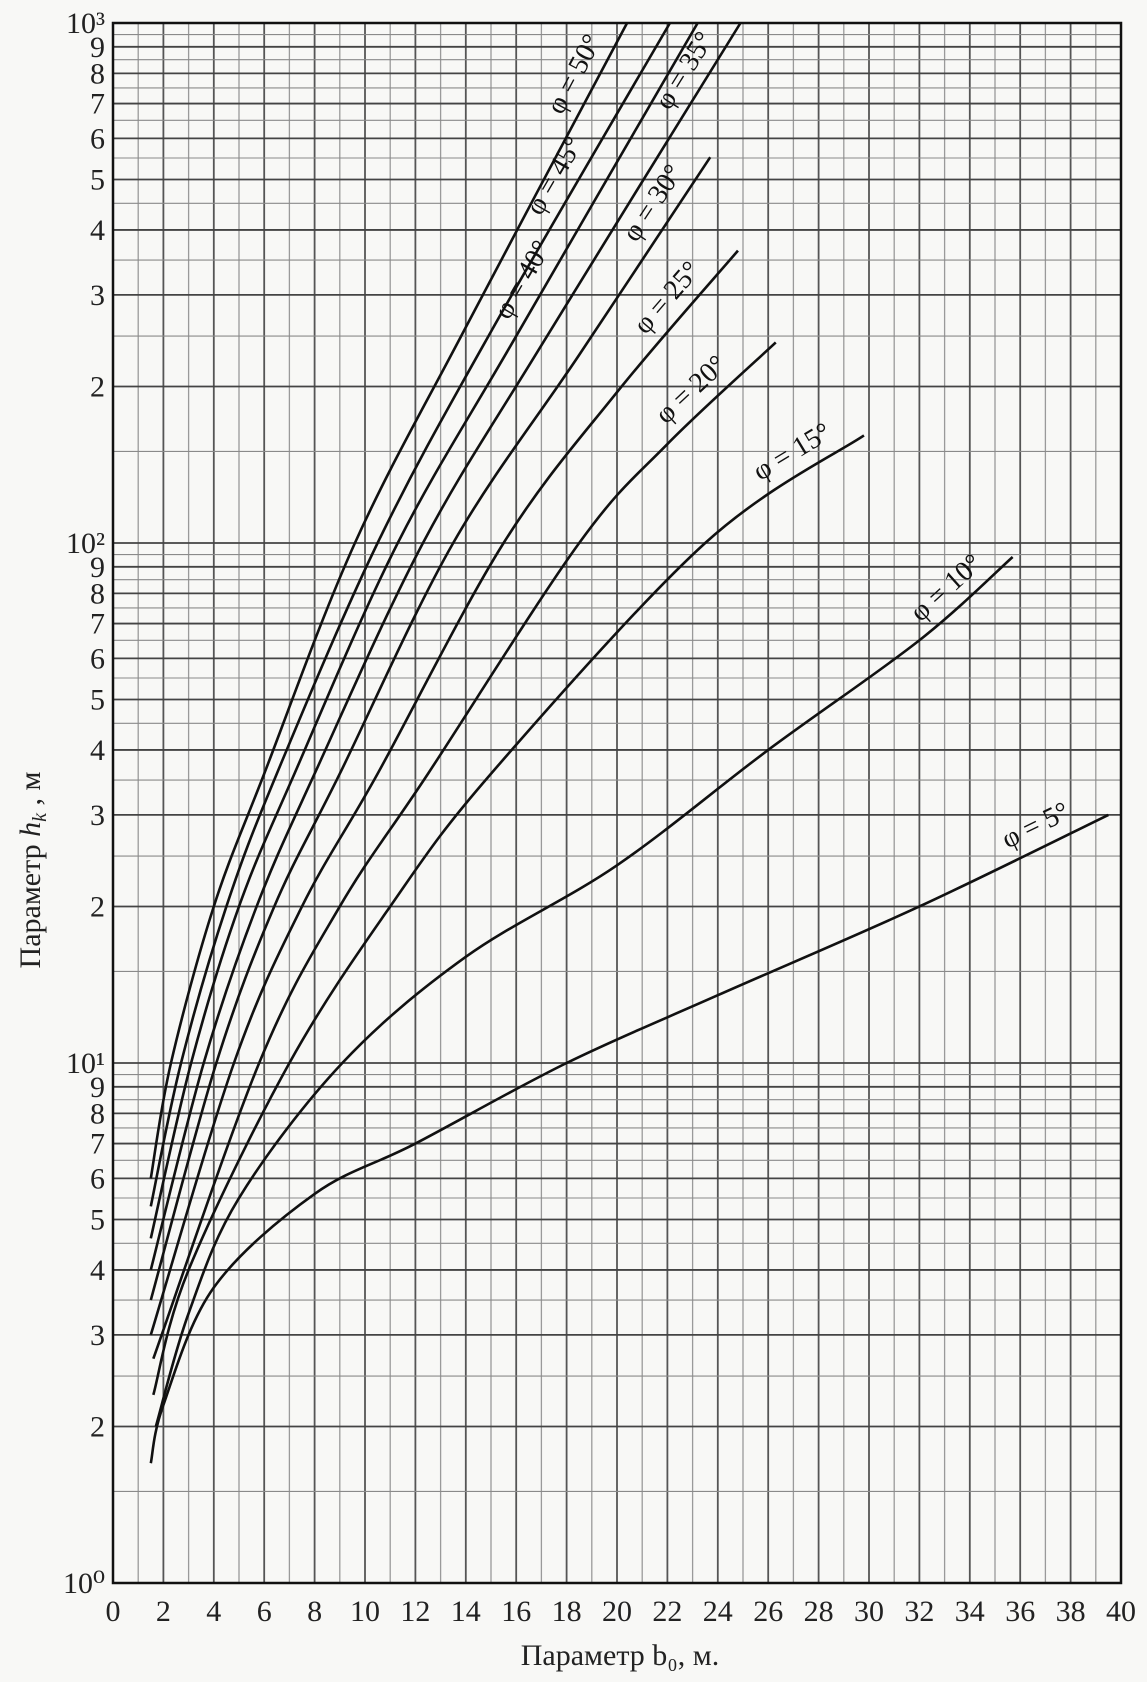 The height and width of the screenshot is (1682, 1147). I want to click on x-tick-label: 16, so click(516, 1611).